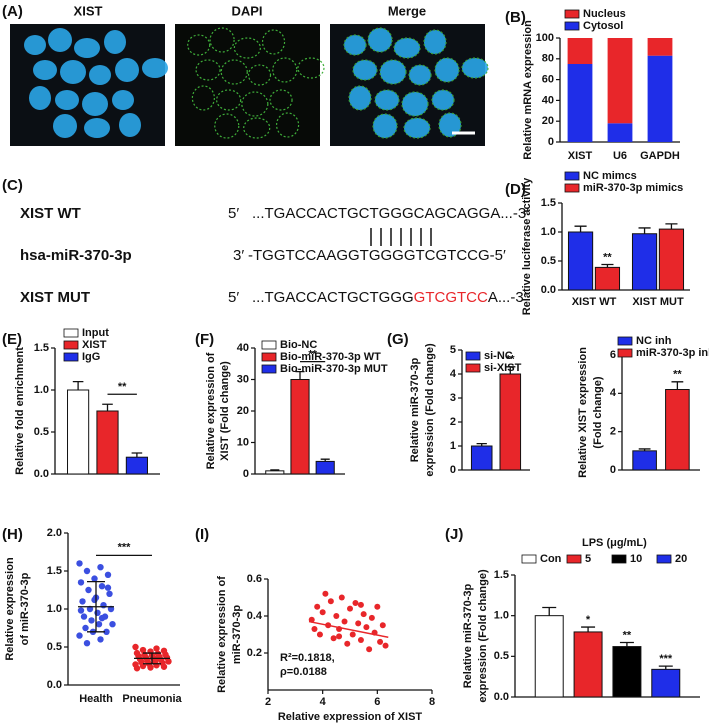 The height and width of the screenshot is (723, 709). I want to click on y-axis-title: Relative mRNA expression, so click(528, 90).